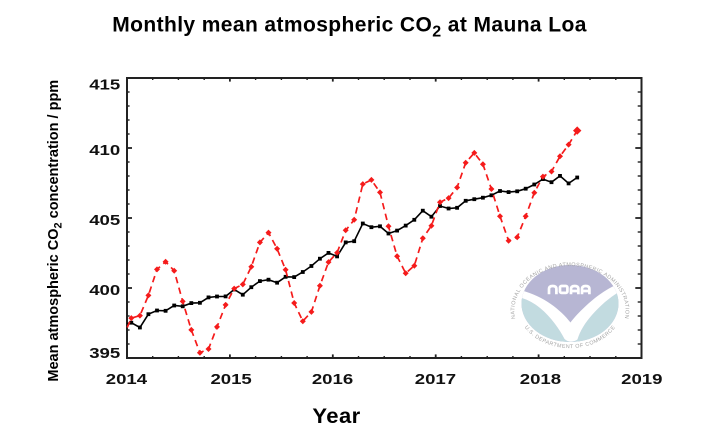 This screenshot has height=435, width=707. I want to click on svg-text: 2016, so click(332, 379).